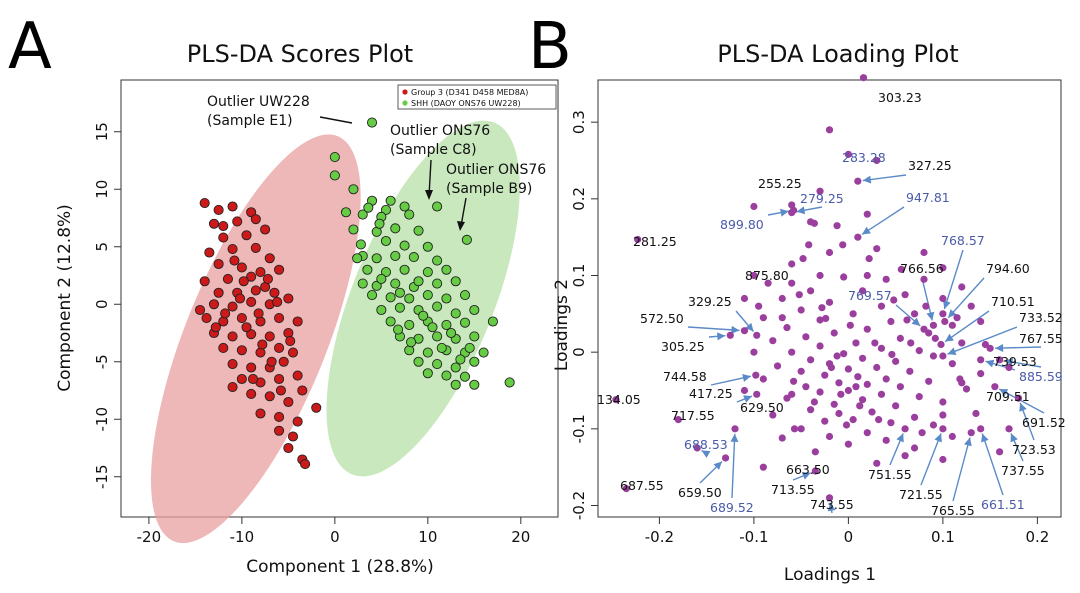 This screenshot has height=593, width=1080. Describe the element at coordinates (1013, 301) in the screenshot. I see `loading-label-13: 710.51` at that location.